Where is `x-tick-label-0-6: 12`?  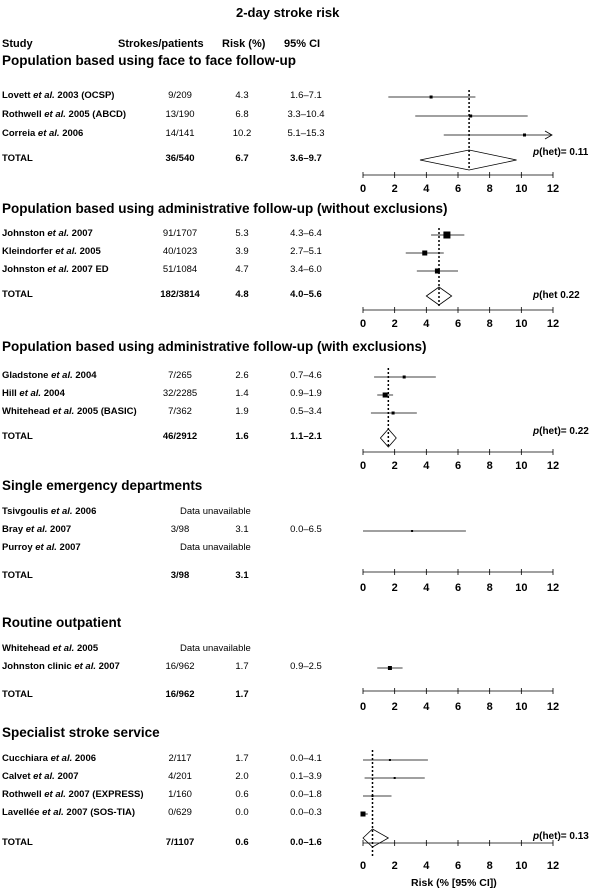
x-tick-label-0-6: 12 is located at coordinates (553, 189).